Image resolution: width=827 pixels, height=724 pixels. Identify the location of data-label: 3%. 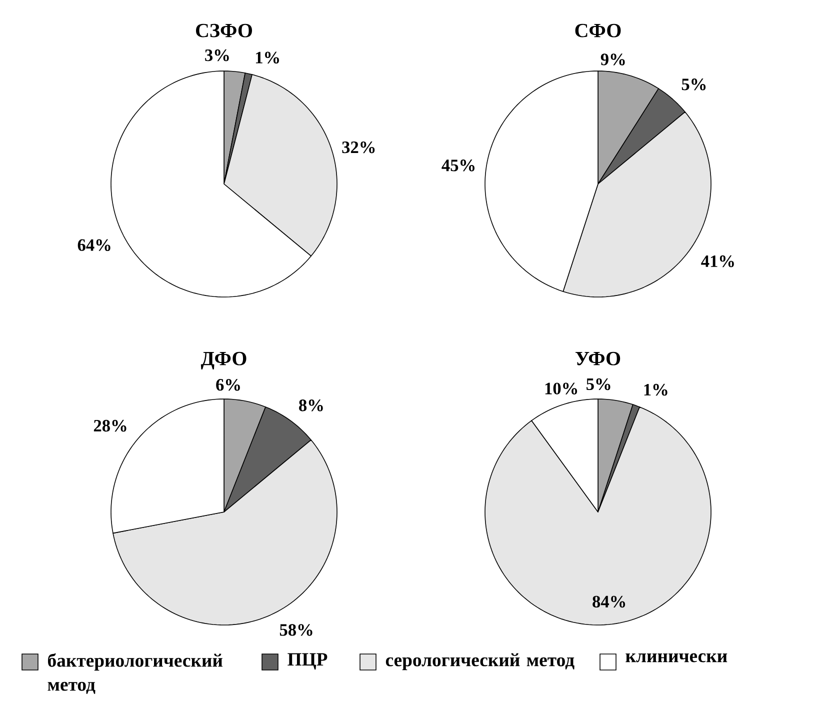
(217, 55).